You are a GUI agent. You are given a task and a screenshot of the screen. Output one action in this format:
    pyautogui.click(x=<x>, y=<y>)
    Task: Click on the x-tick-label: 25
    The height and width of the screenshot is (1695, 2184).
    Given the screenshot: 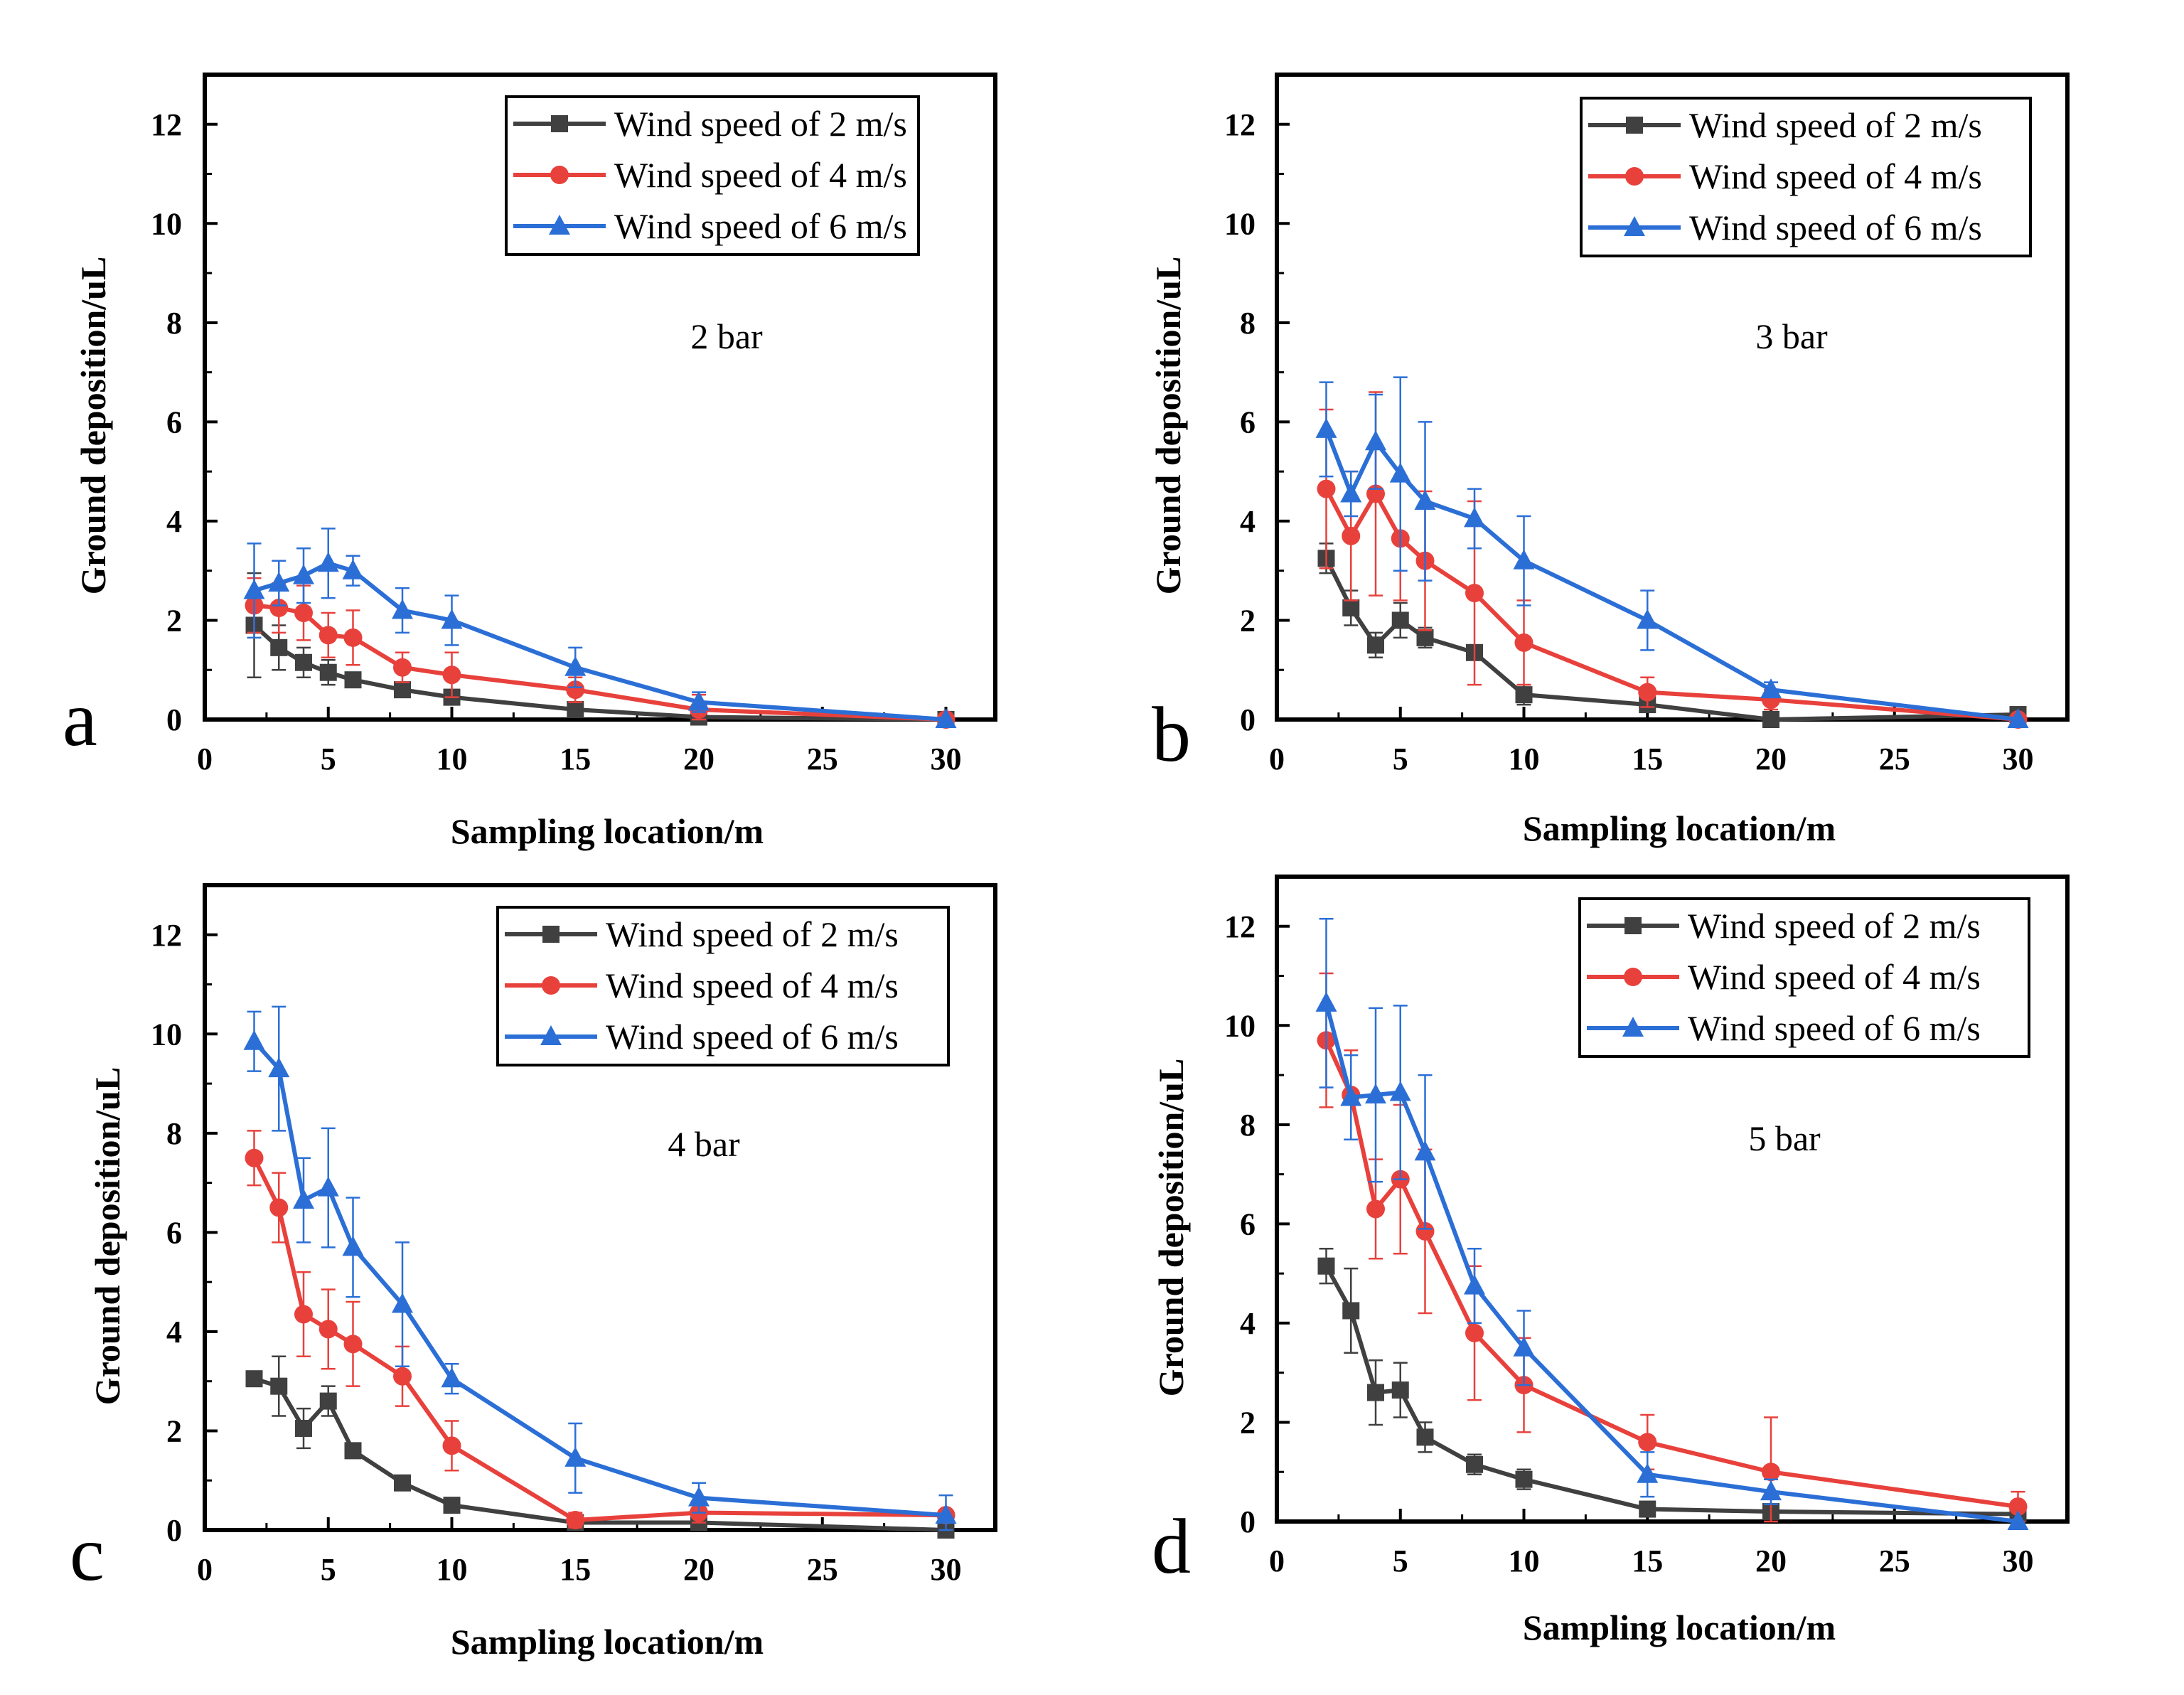 What is the action you would take?
    pyautogui.click(x=1895, y=759)
    